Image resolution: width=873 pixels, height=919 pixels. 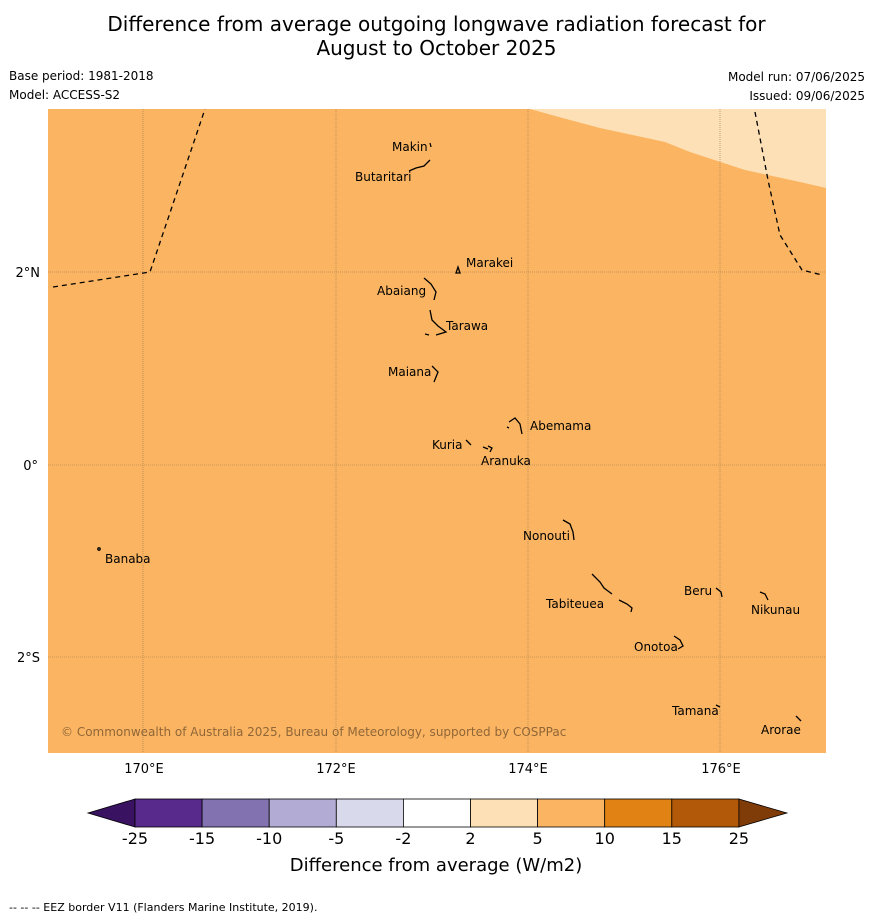 What do you see at coordinates (798, 718) in the screenshot?
I see `arorae-outline` at bounding box center [798, 718].